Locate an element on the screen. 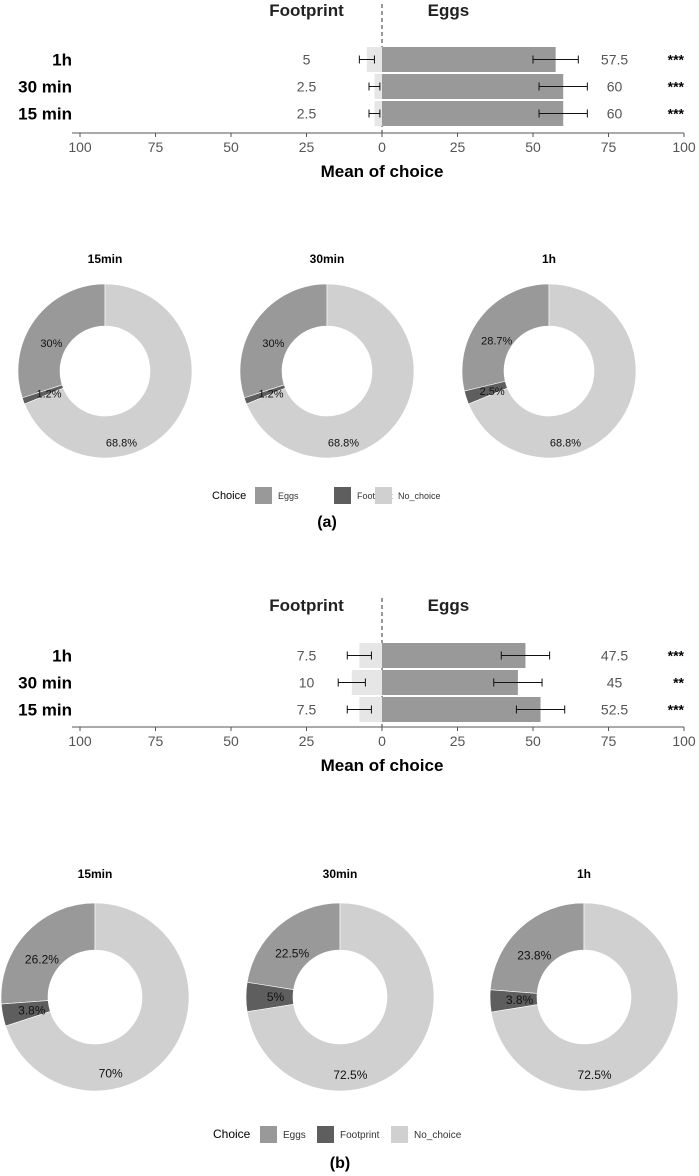 The image size is (699, 1176). donut-chart: 15min 30% 1.2% 68.8% is located at coordinates (105, 355).